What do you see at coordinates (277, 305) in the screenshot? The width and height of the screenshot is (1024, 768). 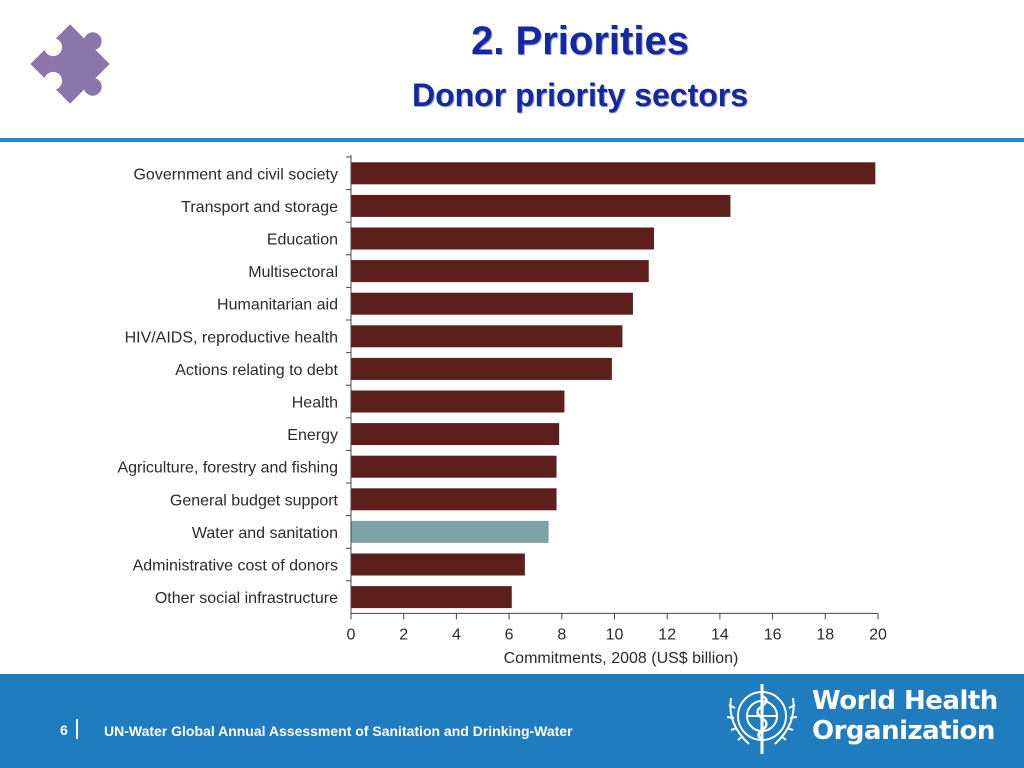 I see `category-label: Humanitarian aid` at bounding box center [277, 305].